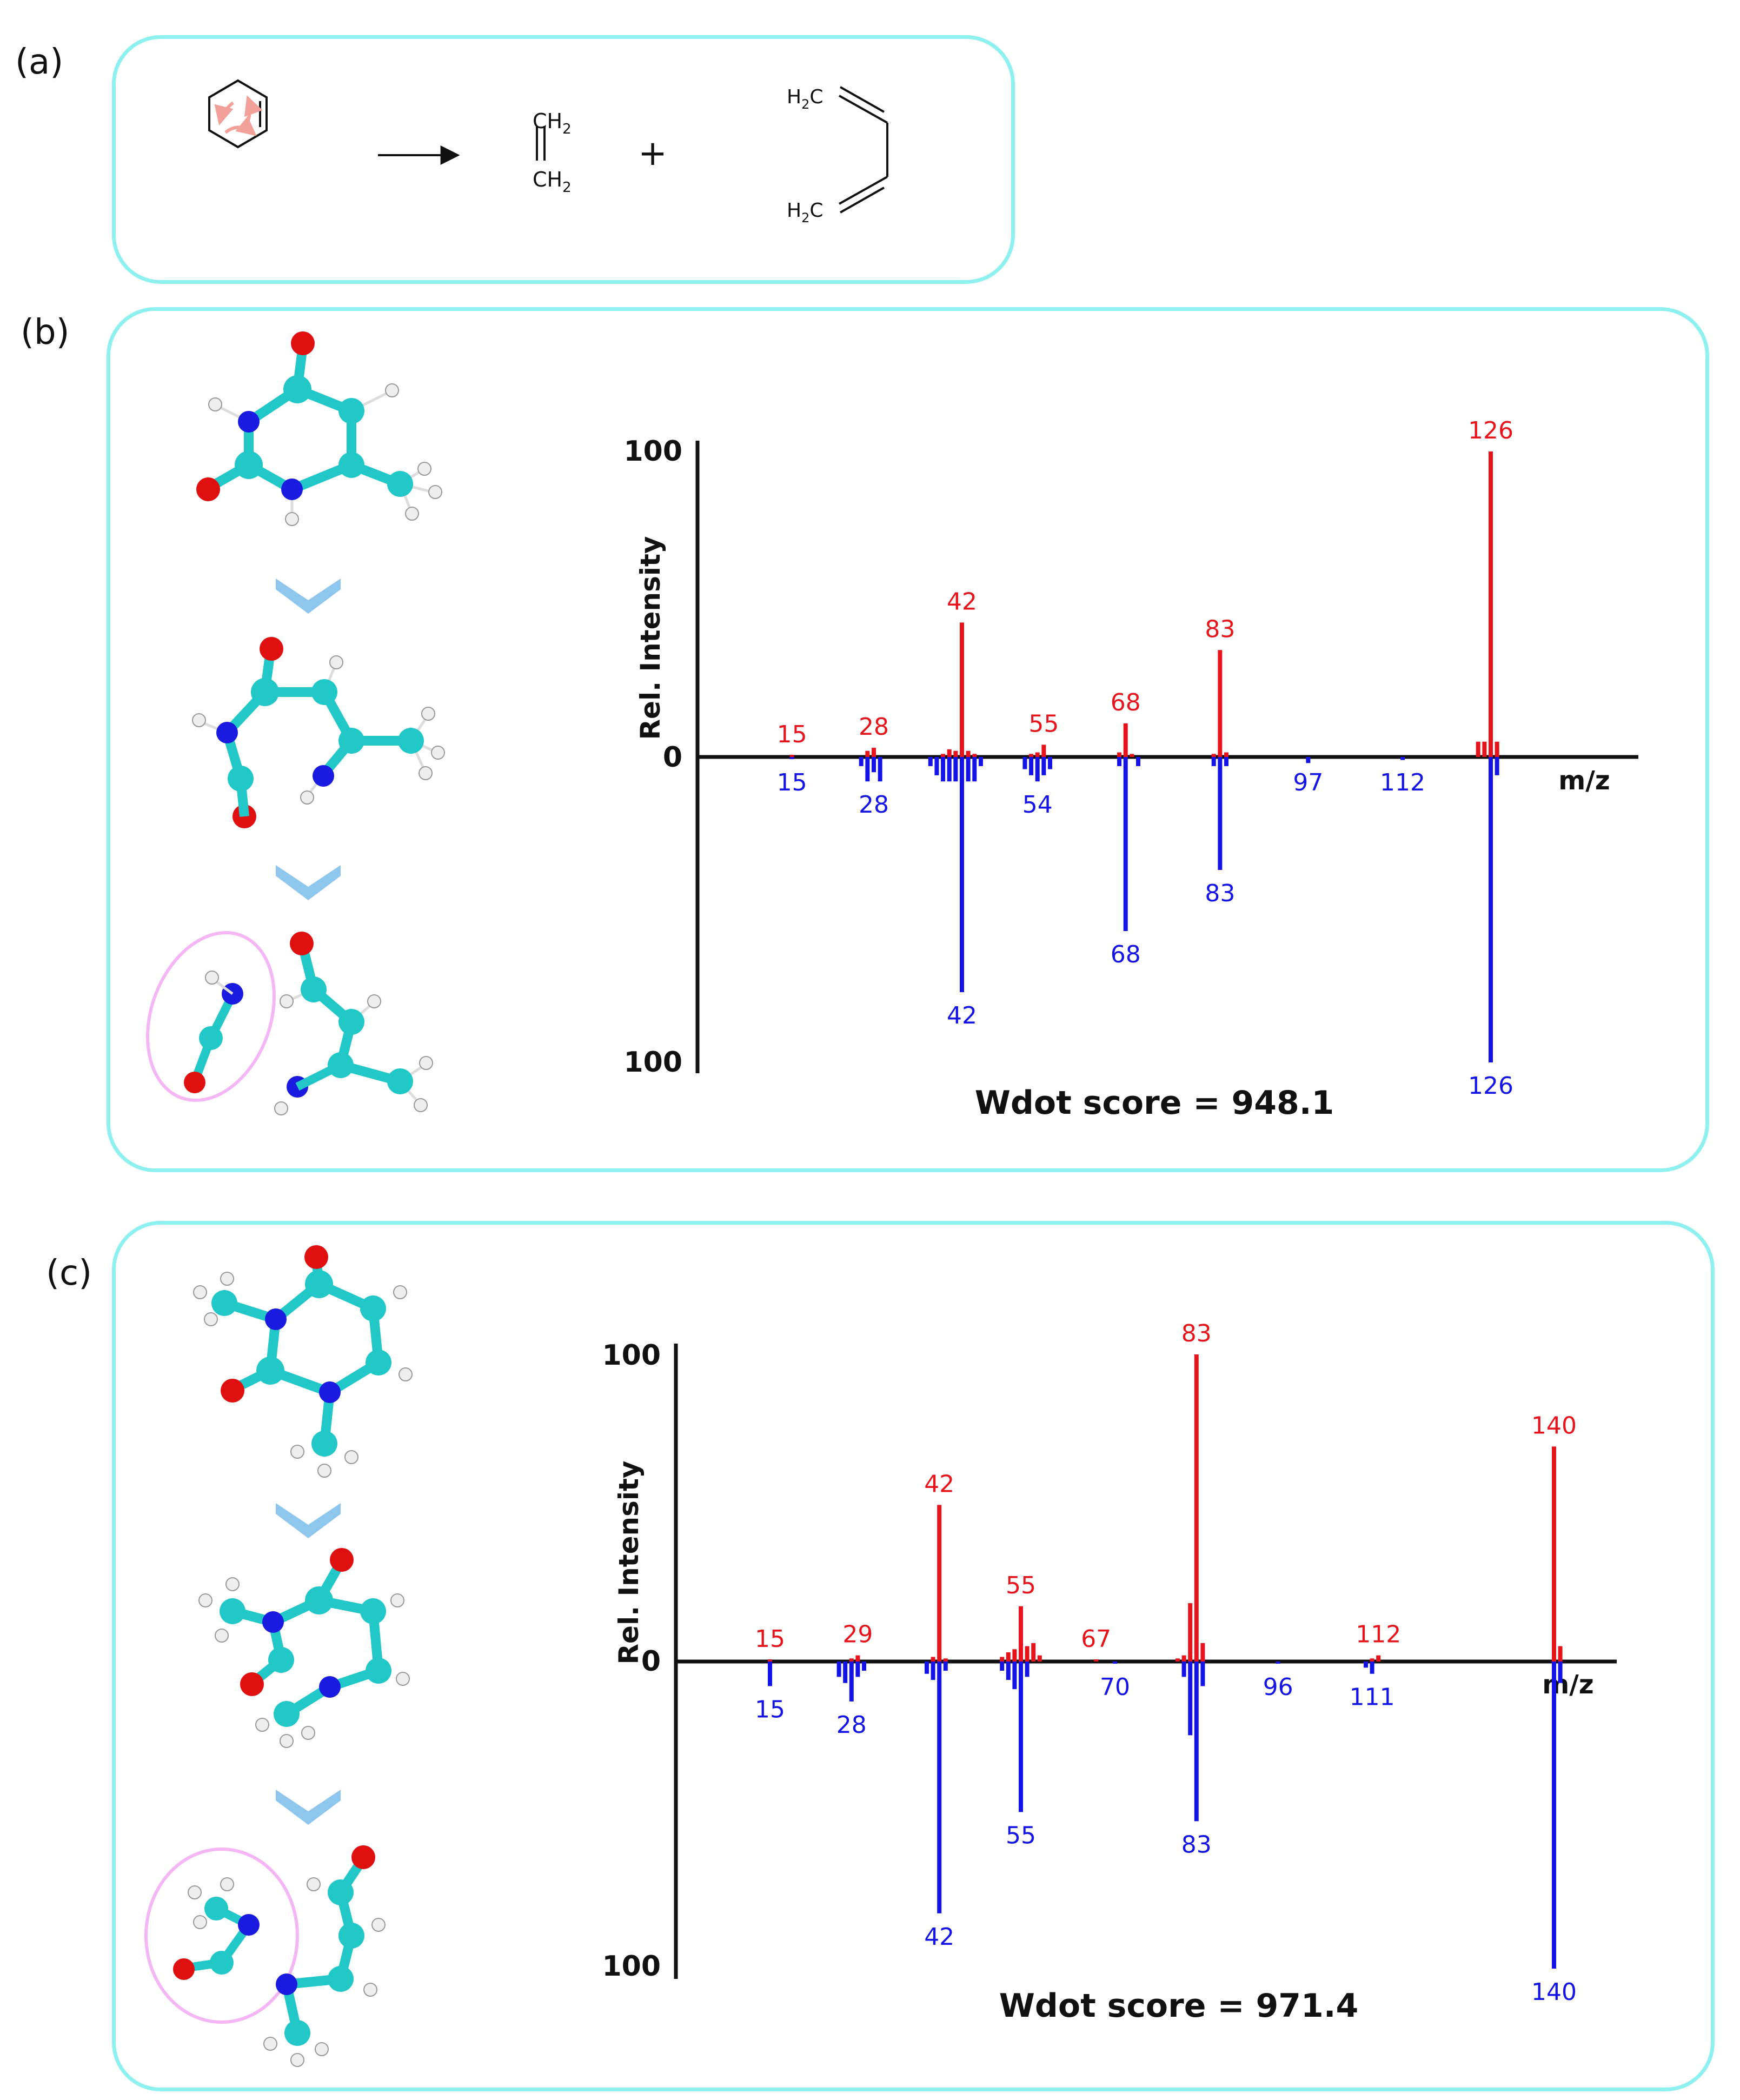 Image resolution: width=1740 pixels, height=2100 pixels. Describe the element at coordinates (1554, 1425) in the screenshot. I see `predicted-peak-label: 140` at that location.